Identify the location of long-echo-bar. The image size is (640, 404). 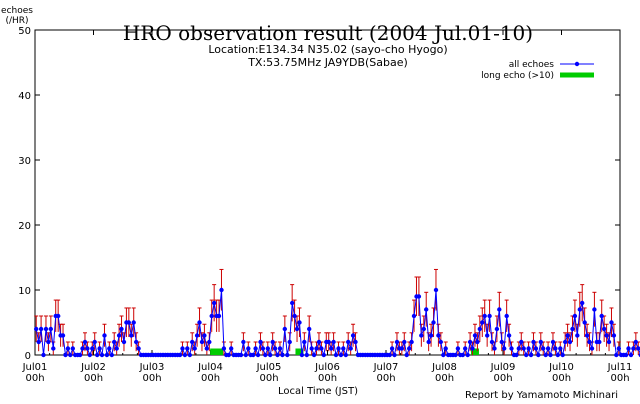
(219, 352).